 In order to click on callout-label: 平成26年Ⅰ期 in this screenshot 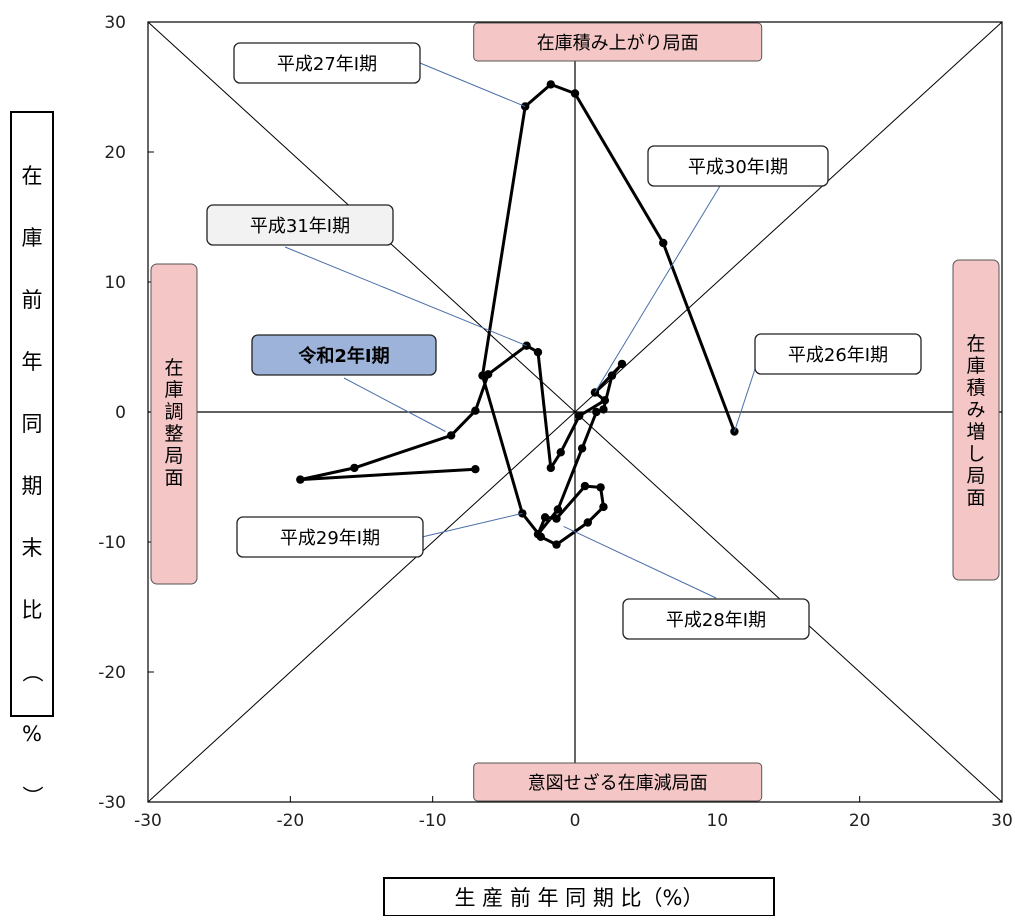, I will do `click(838, 355)`.